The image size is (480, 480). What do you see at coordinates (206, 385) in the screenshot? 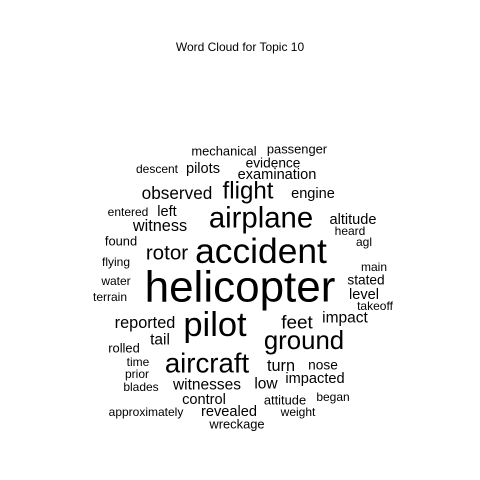
I see `word-witnesses: witnesses` at bounding box center [206, 385].